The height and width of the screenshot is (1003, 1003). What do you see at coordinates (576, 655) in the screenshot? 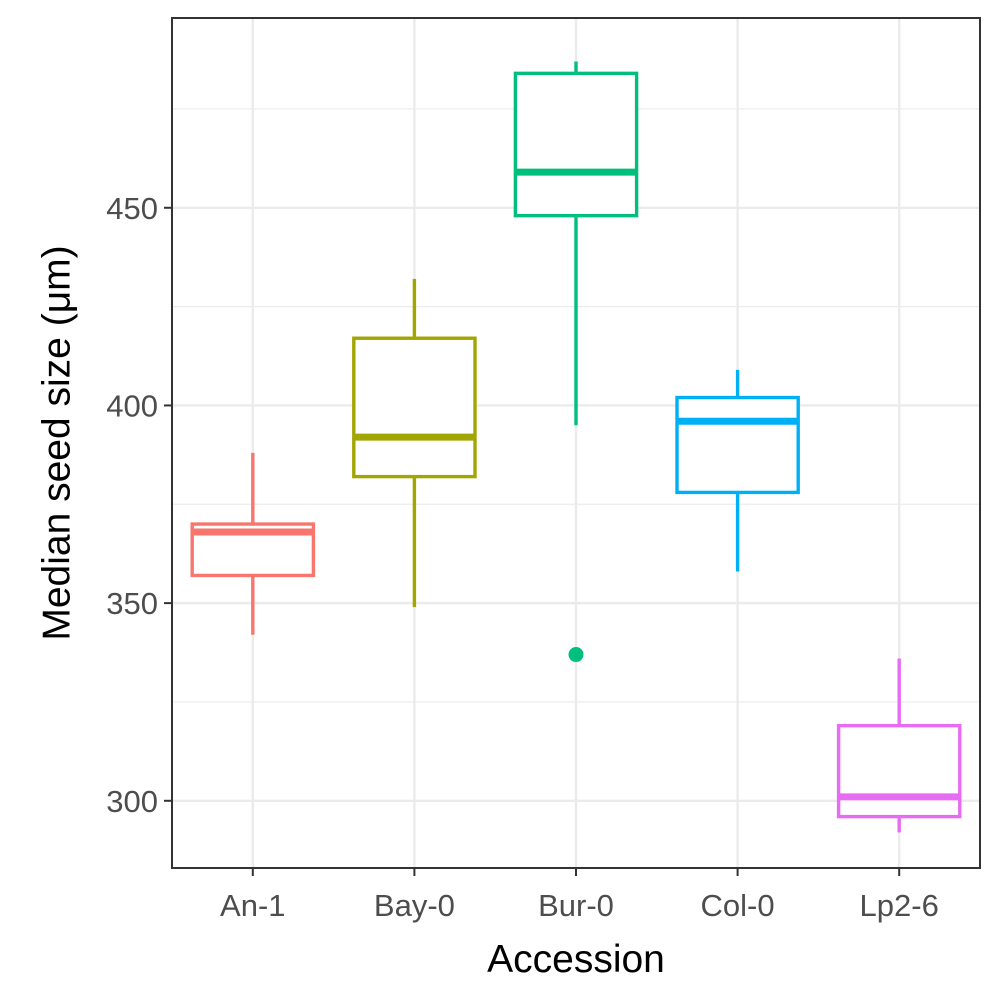
I see `outlier-point` at bounding box center [576, 655].